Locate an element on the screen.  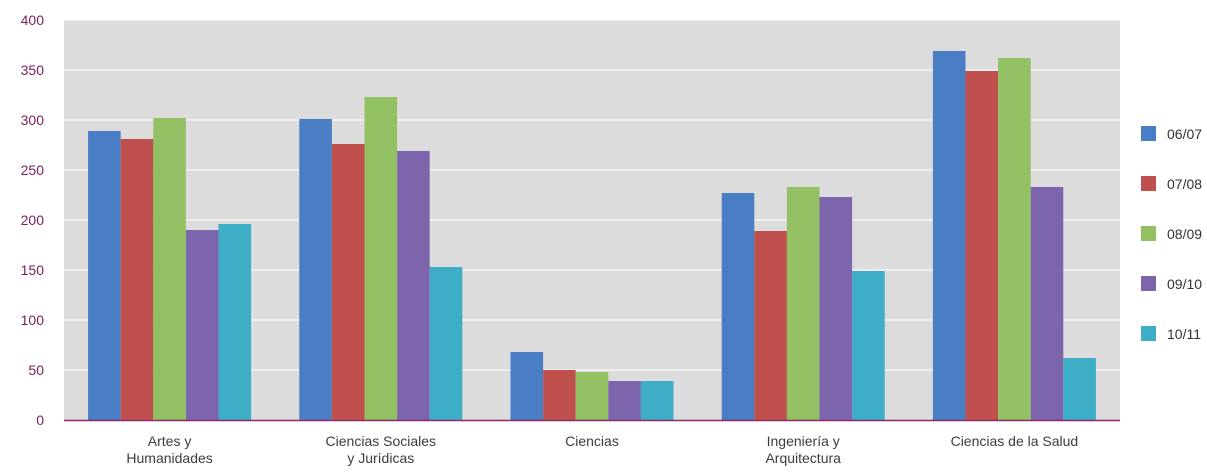
bar-07-08-cat1 is located at coordinates (348, 282).